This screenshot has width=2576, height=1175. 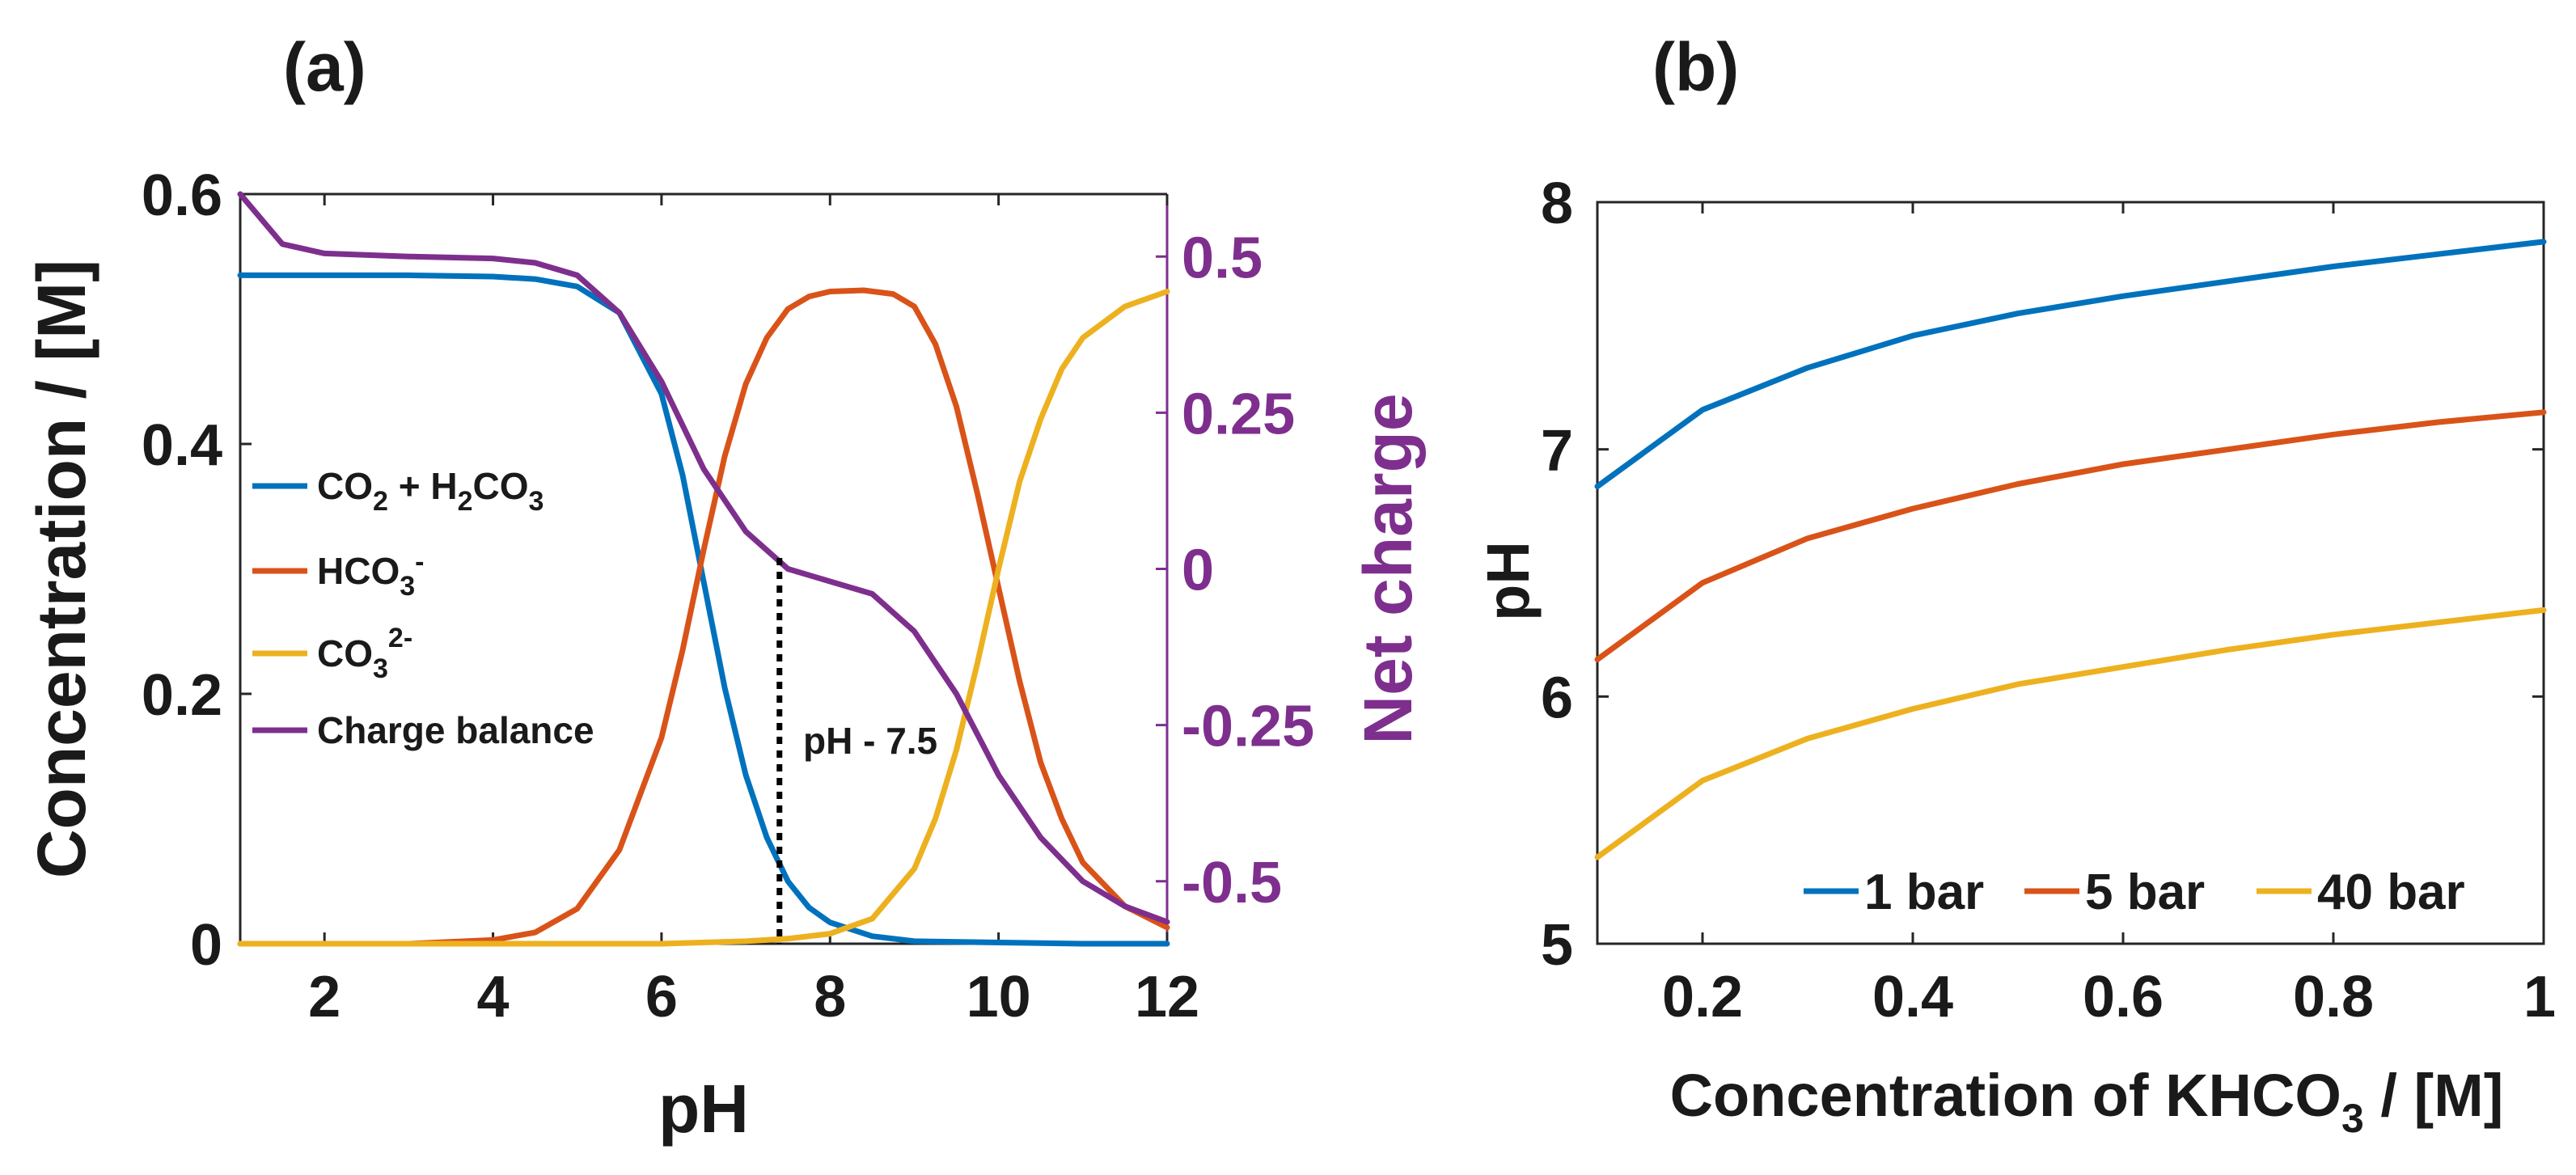 I want to click on panel-a-ytick-label: 0.2, so click(x=182, y=695).